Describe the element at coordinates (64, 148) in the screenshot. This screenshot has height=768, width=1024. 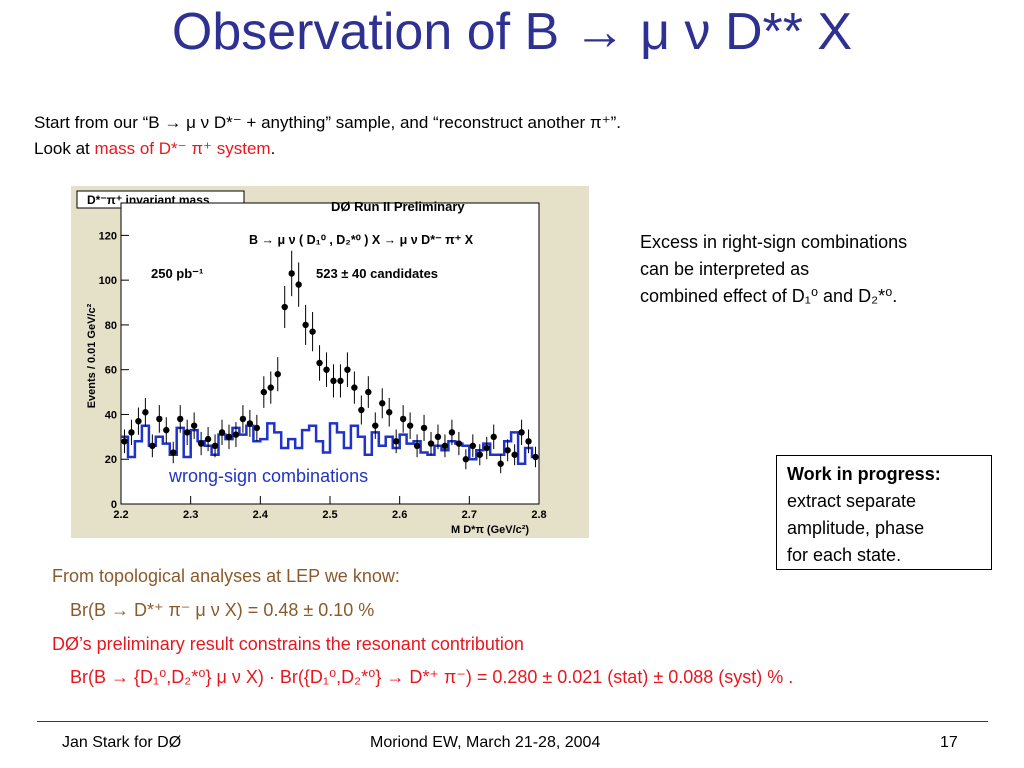
I see `intro-prefix: Look at` at that location.